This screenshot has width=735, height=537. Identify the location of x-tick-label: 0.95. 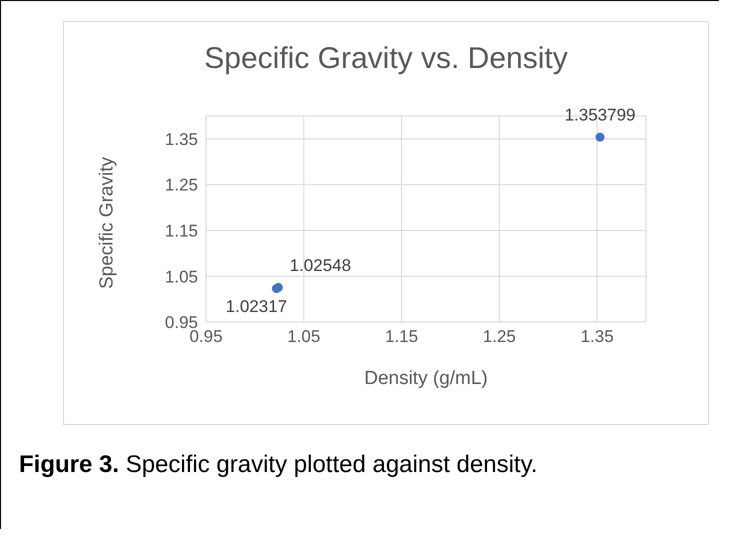
(206, 336).